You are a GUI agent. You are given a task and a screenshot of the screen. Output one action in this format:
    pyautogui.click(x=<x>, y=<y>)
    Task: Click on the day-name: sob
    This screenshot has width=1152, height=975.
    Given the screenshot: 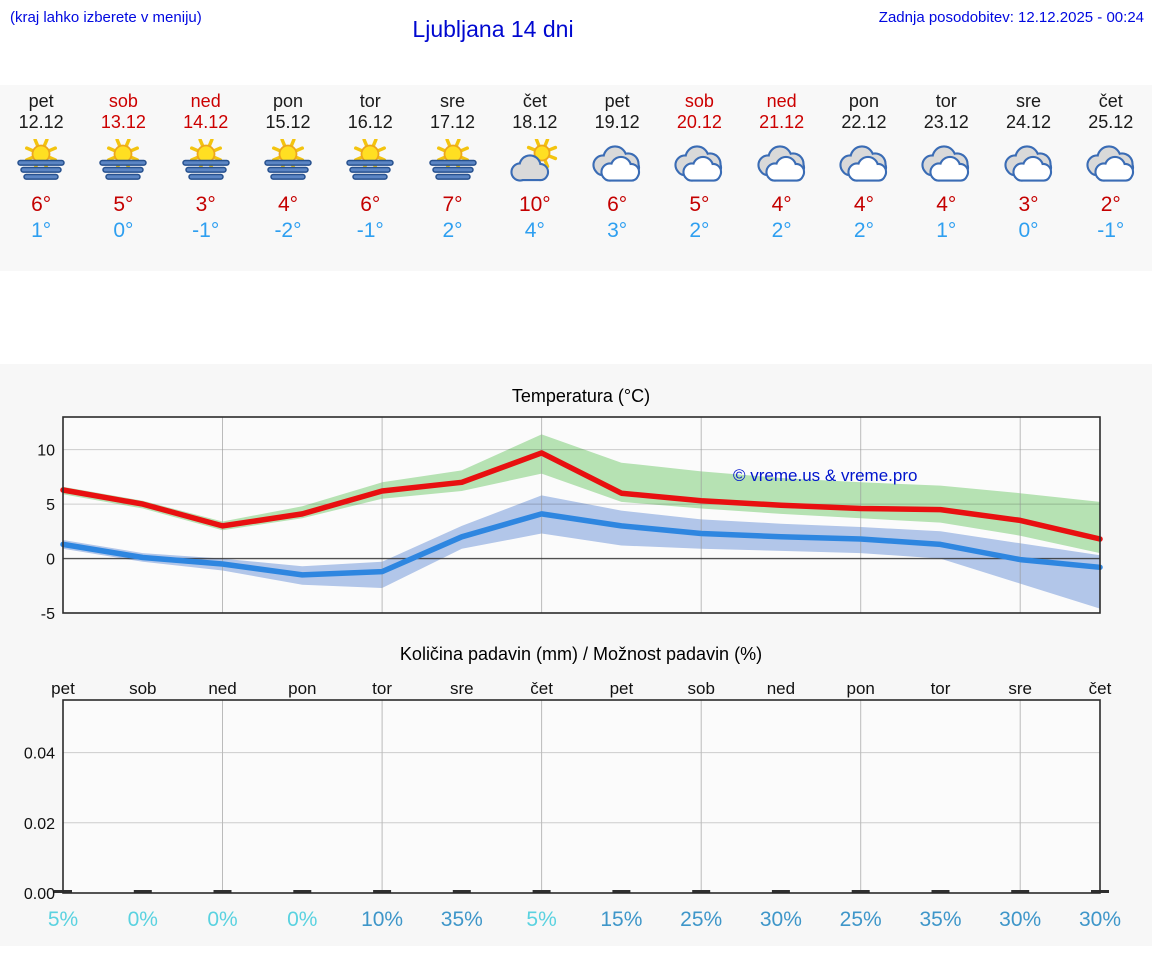 What is the action you would take?
    pyautogui.click(x=123, y=101)
    